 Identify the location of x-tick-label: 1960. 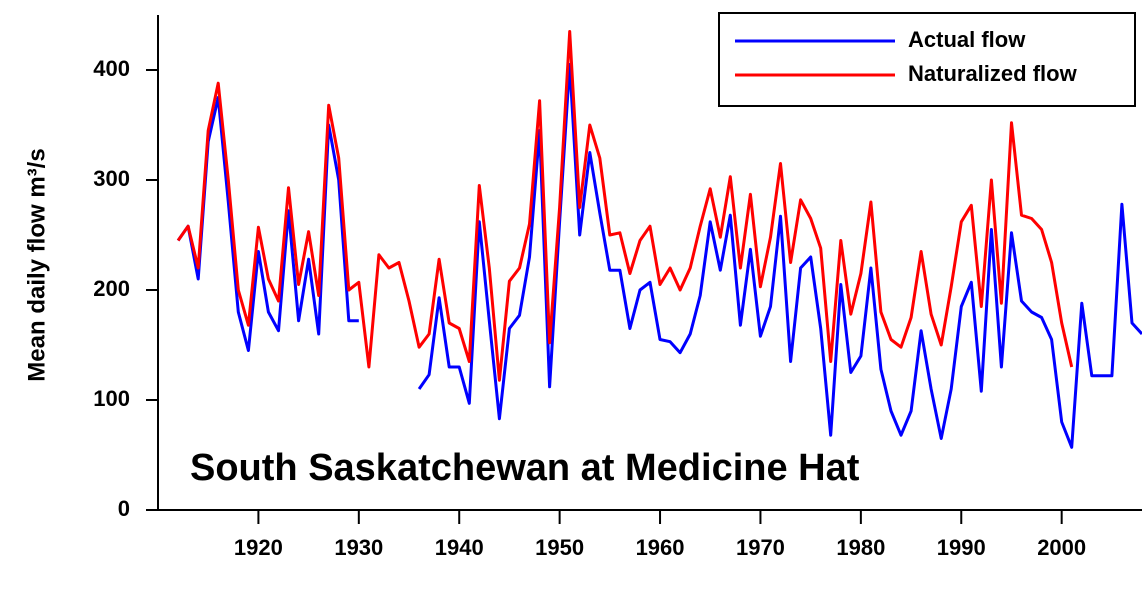
(660, 547).